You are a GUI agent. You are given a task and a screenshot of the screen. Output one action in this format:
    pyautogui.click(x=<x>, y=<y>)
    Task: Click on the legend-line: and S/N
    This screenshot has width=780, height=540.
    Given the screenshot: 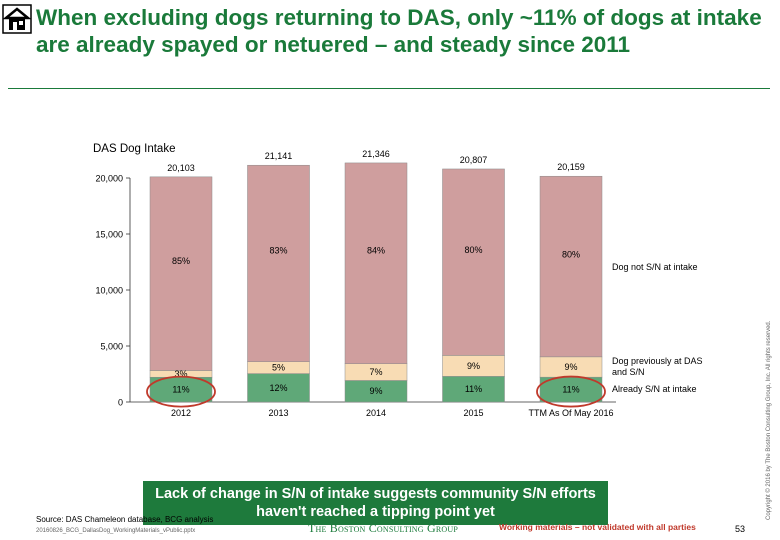 What is the action you would take?
    pyautogui.click(x=628, y=372)
    